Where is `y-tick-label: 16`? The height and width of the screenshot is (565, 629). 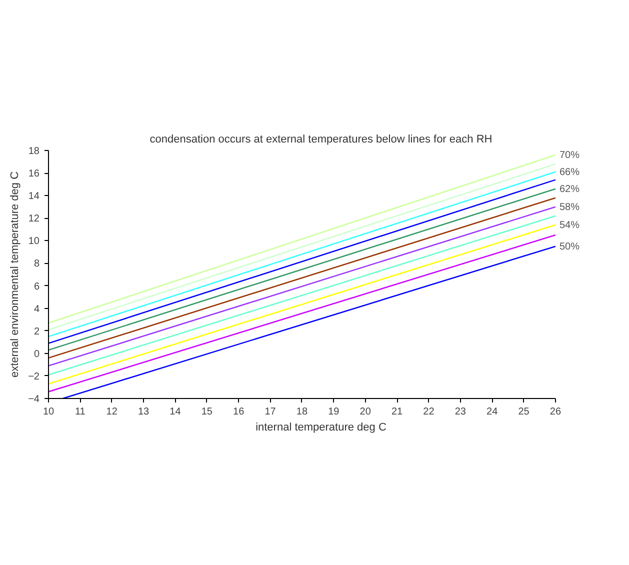 y-tick-label: 16 is located at coordinates (34, 174).